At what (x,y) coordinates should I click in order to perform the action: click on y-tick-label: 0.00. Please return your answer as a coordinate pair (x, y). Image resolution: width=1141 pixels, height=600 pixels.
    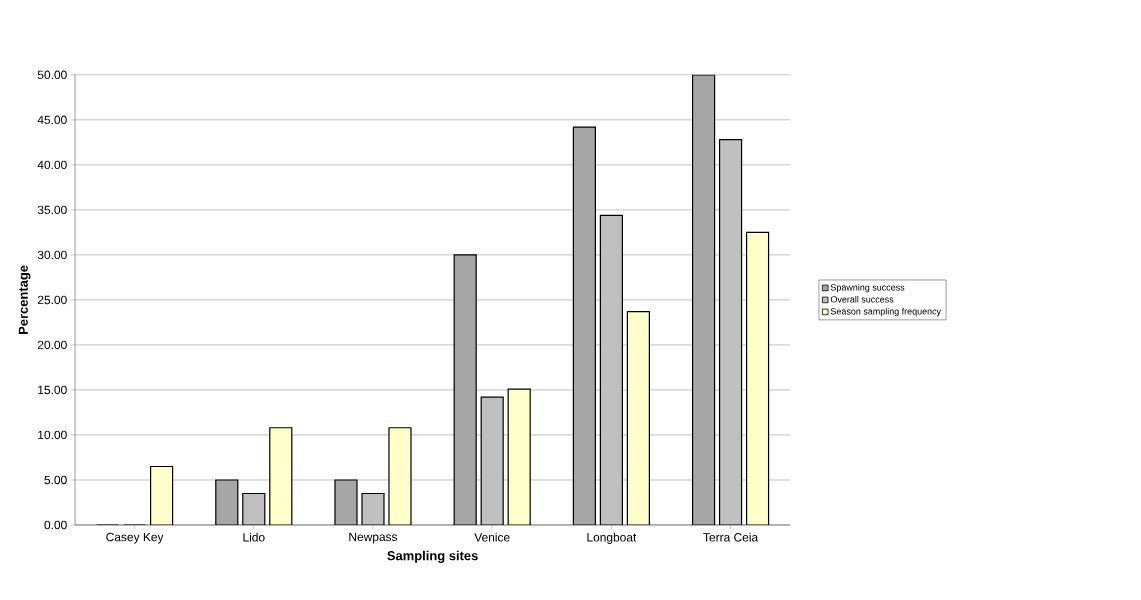
    Looking at the image, I should click on (55, 525).